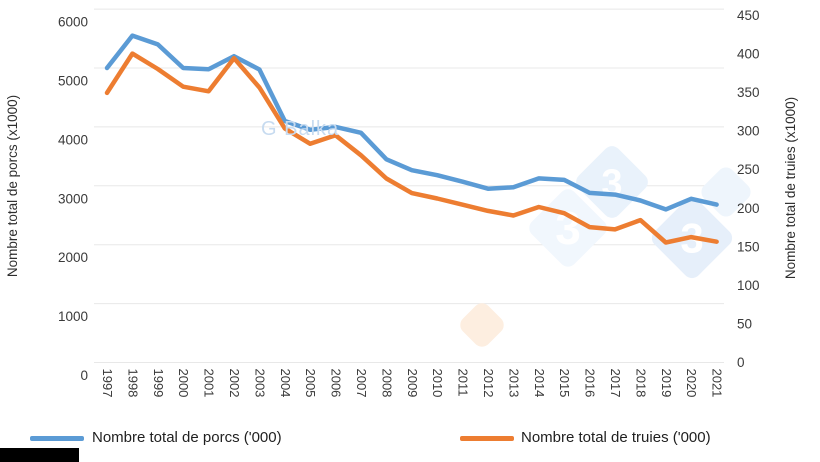 The height and width of the screenshot is (462, 820). What do you see at coordinates (386, 383) in the screenshot?
I see `x-tick-label: 2008` at bounding box center [386, 383].